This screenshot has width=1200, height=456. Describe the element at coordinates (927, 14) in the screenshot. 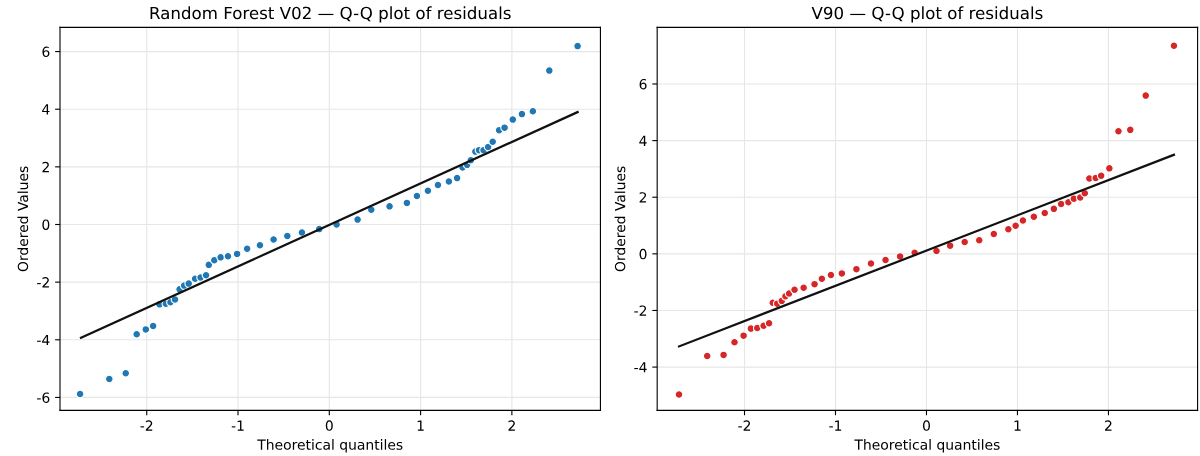

I see `chart-title: V90 — Q-Q plot of residuals` at that location.